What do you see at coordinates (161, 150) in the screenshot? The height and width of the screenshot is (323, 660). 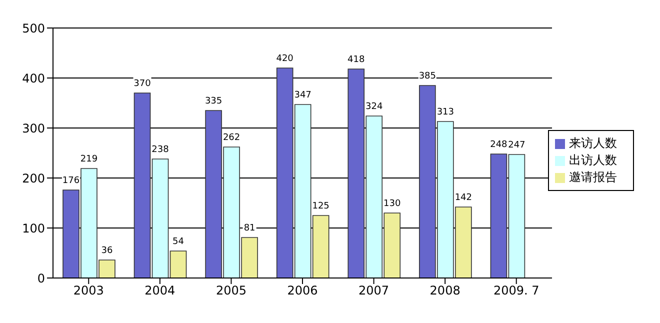 I see `data-label: 238` at bounding box center [161, 150].